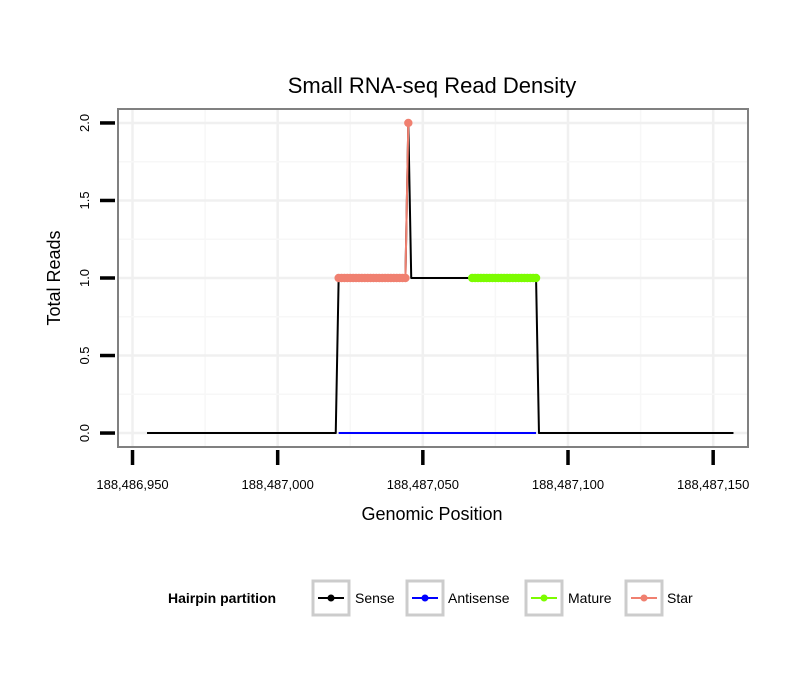  What do you see at coordinates (504, 278) in the screenshot?
I see `series-mature` at bounding box center [504, 278].